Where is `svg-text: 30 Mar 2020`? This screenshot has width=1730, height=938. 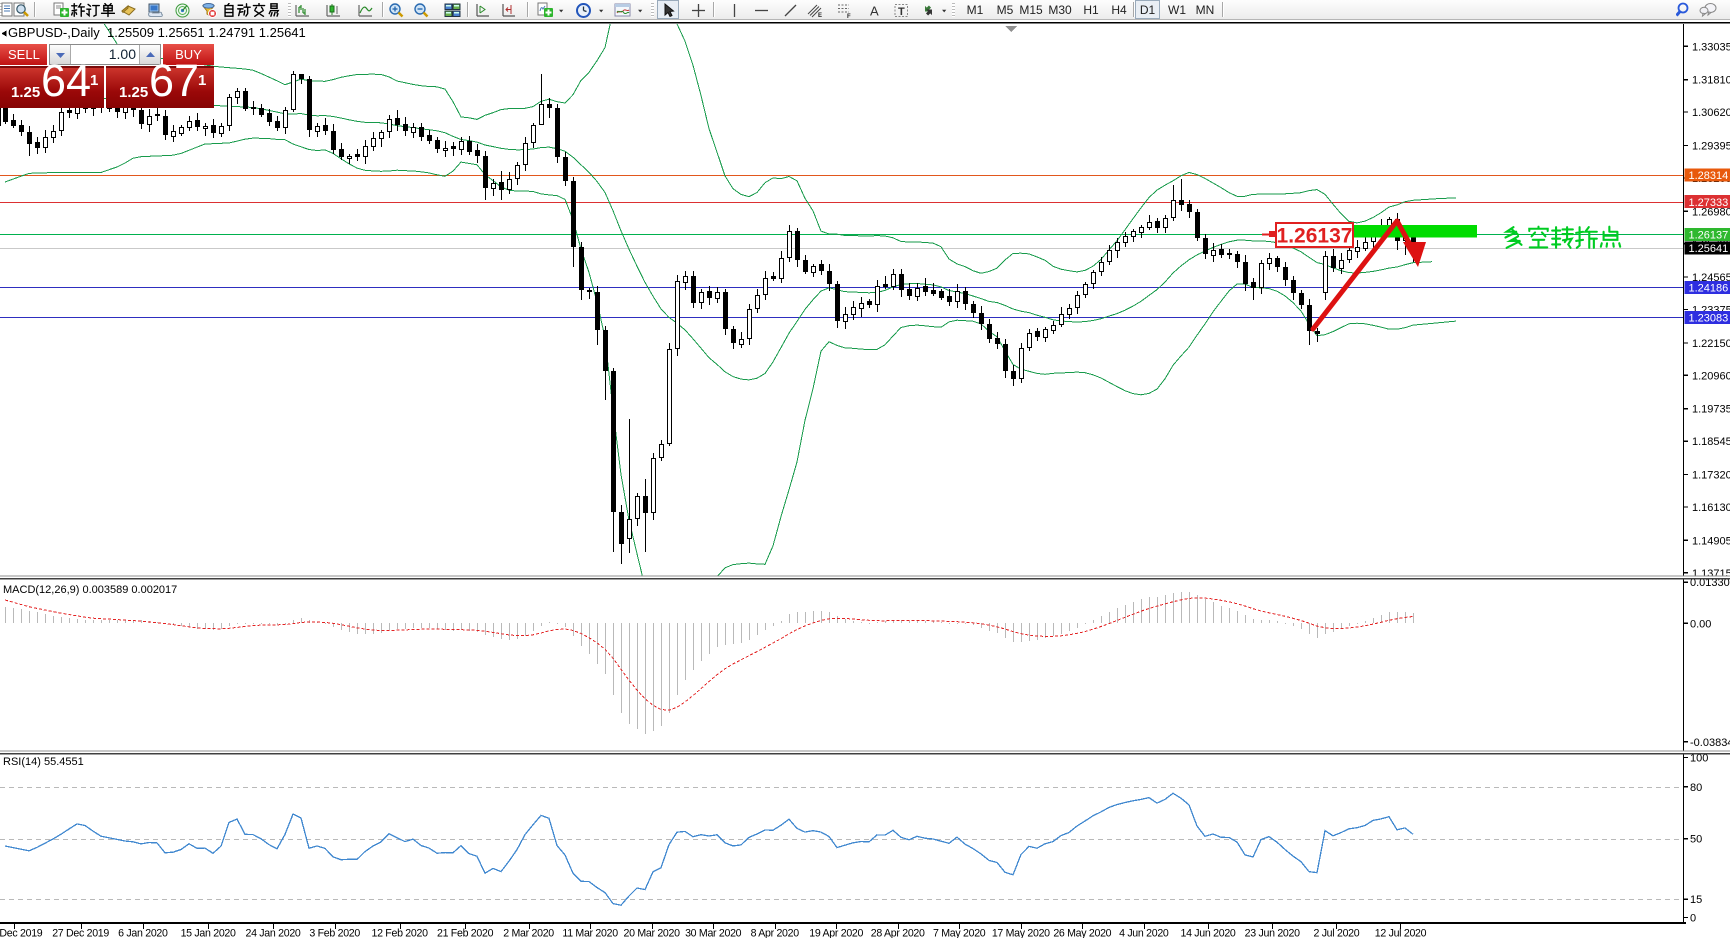 svg-text: 30 Mar 2020 is located at coordinates (713, 933).